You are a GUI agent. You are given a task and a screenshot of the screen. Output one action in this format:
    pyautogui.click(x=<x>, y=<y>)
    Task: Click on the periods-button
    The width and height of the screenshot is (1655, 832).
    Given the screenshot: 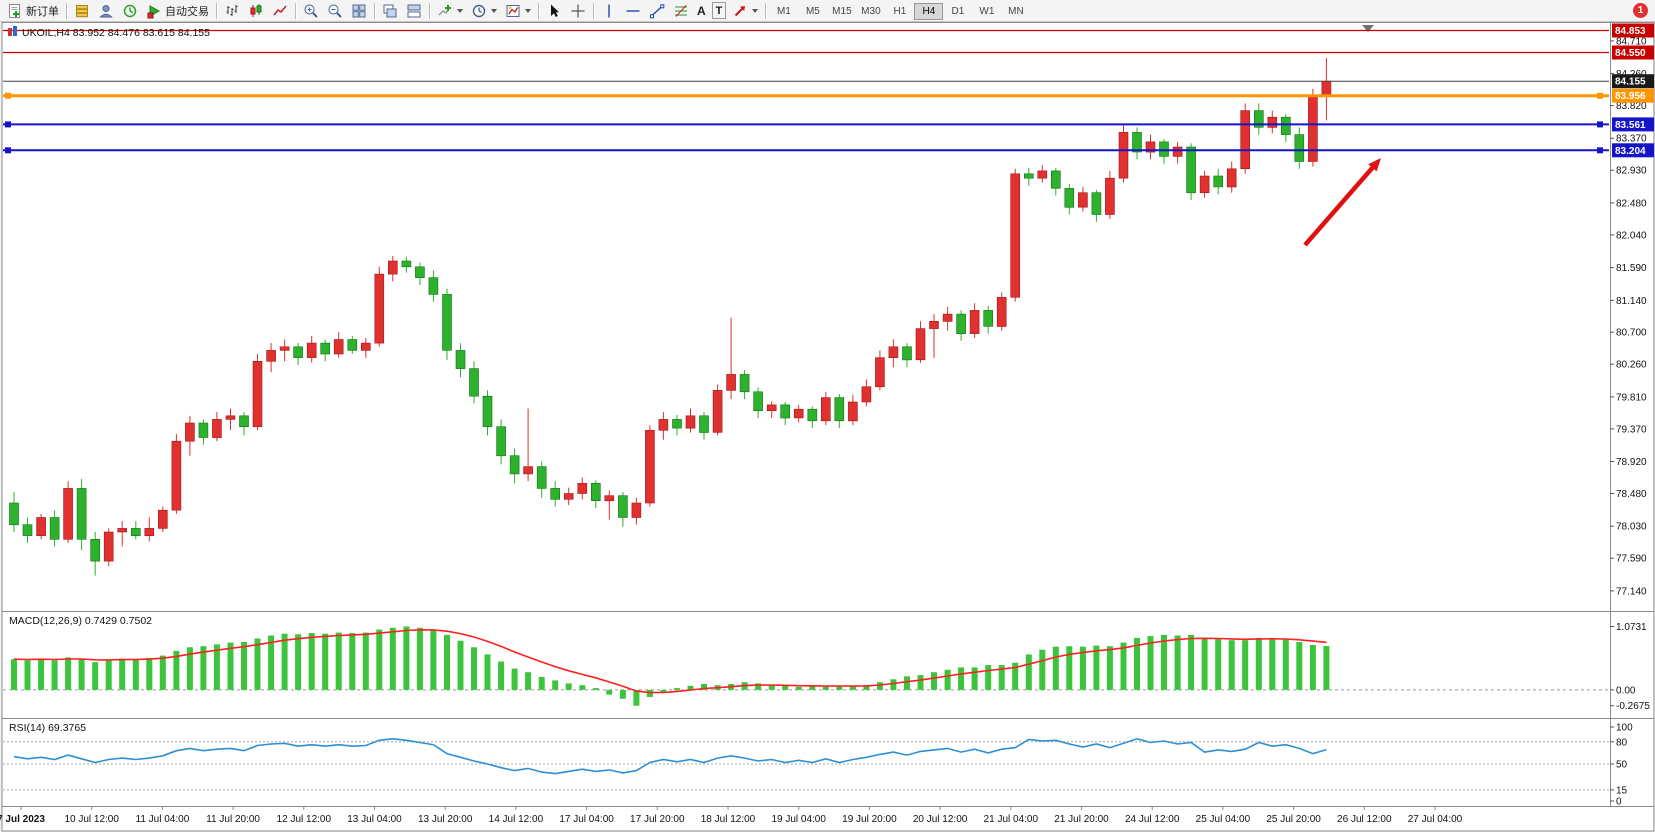 What is the action you would take?
    pyautogui.click(x=484, y=11)
    